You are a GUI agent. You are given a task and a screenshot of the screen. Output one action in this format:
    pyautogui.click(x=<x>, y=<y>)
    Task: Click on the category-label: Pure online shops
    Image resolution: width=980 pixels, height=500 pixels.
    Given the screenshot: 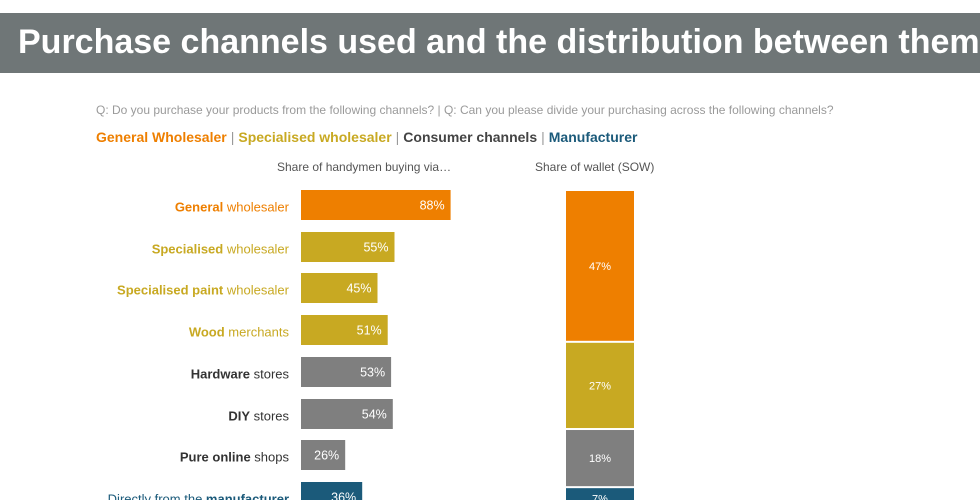 What is the action you would take?
    pyautogui.click(x=235, y=457)
    